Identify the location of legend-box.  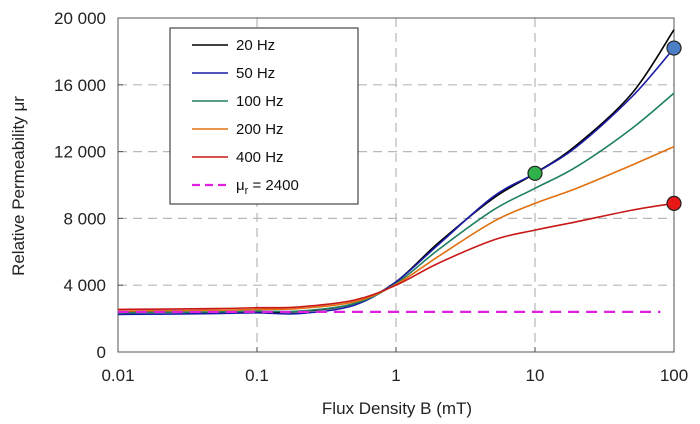
(264, 116).